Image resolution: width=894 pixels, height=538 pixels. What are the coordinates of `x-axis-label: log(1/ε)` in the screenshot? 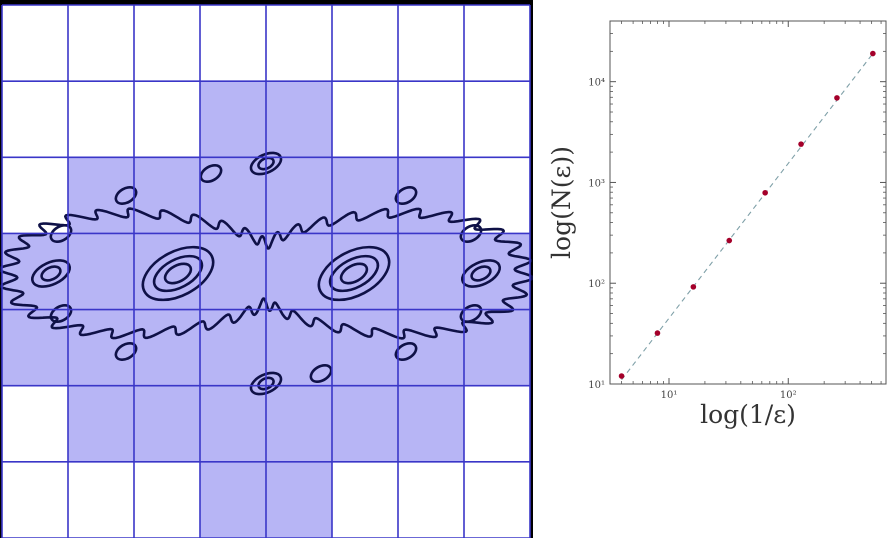 It's located at (748, 414).